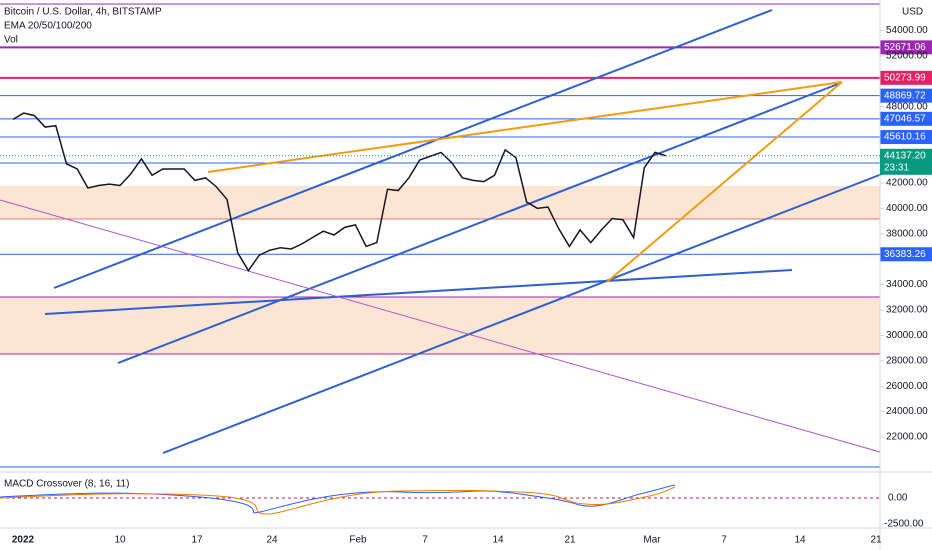 This screenshot has width=932, height=550. What do you see at coordinates (652, 540) in the screenshot?
I see `x-tick-label: Mar` at bounding box center [652, 540].